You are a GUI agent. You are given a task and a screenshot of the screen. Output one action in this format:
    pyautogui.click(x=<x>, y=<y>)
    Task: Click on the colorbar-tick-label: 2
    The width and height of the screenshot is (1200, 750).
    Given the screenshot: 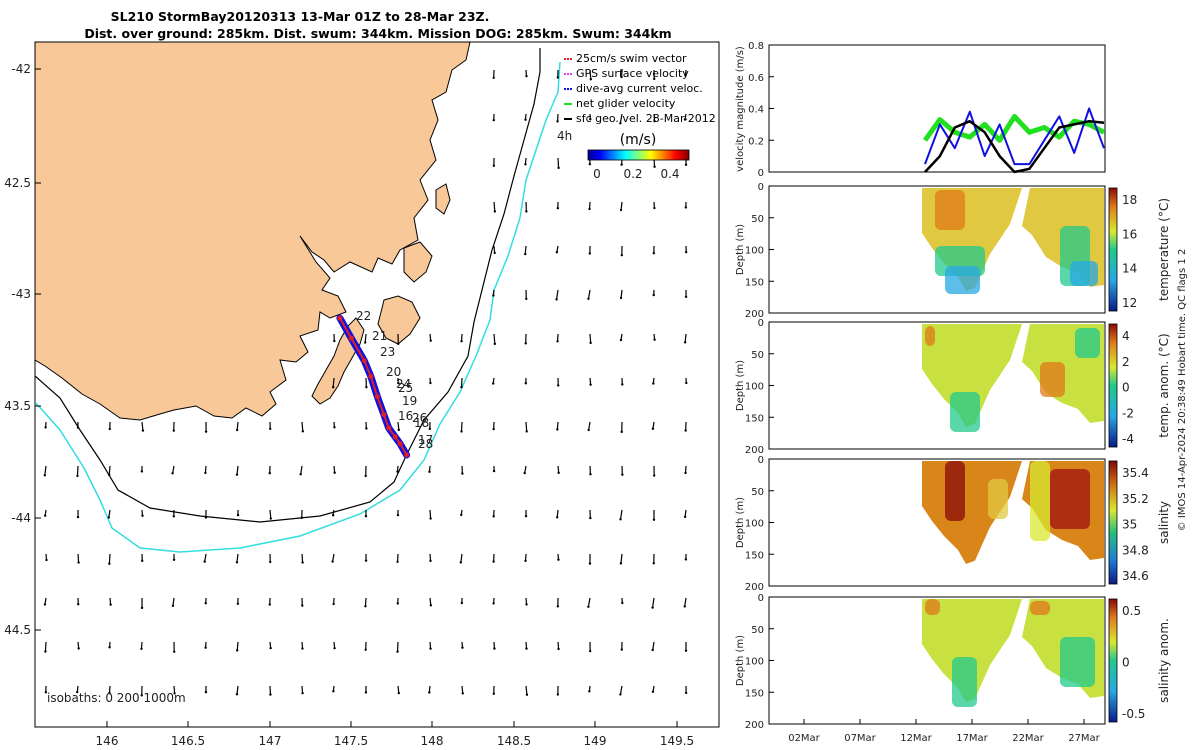 What is the action you would take?
    pyautogui.click(x=1126, y=362)
    